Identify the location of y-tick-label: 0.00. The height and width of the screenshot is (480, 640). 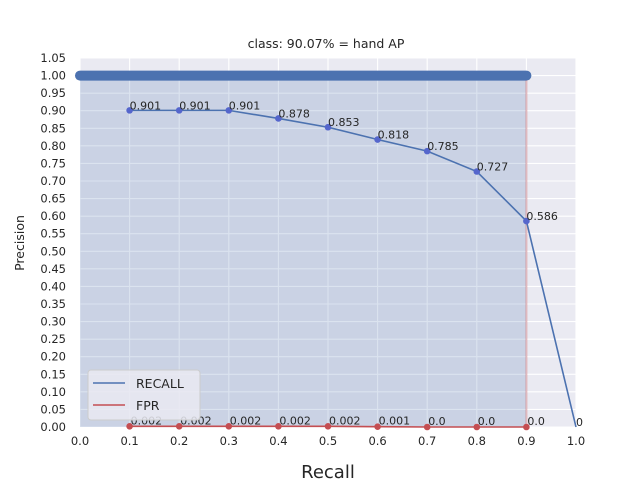
(53, 427).